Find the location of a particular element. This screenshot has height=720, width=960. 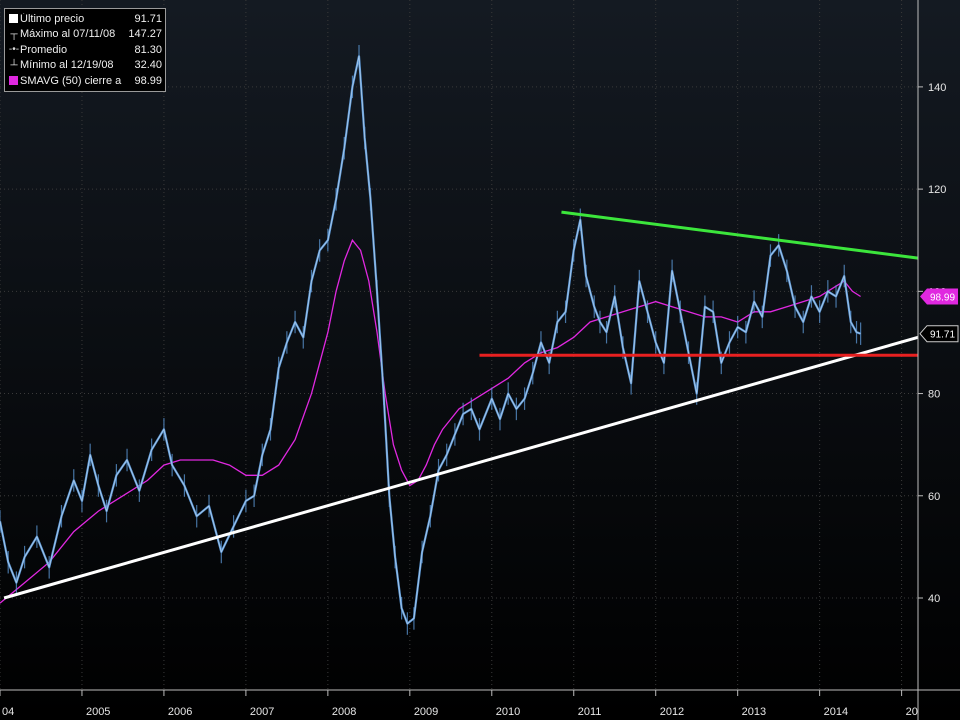

legend-label: Mínimo al 12/19/08 is located at coordinates (67, 65).